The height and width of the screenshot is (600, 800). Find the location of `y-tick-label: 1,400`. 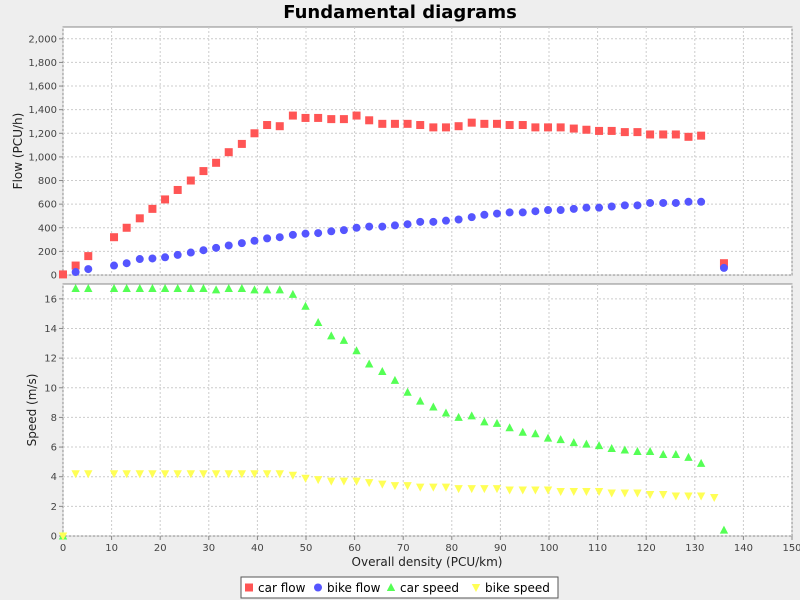

y-tick-label: 1,400 is located at coordinates (42, 110).